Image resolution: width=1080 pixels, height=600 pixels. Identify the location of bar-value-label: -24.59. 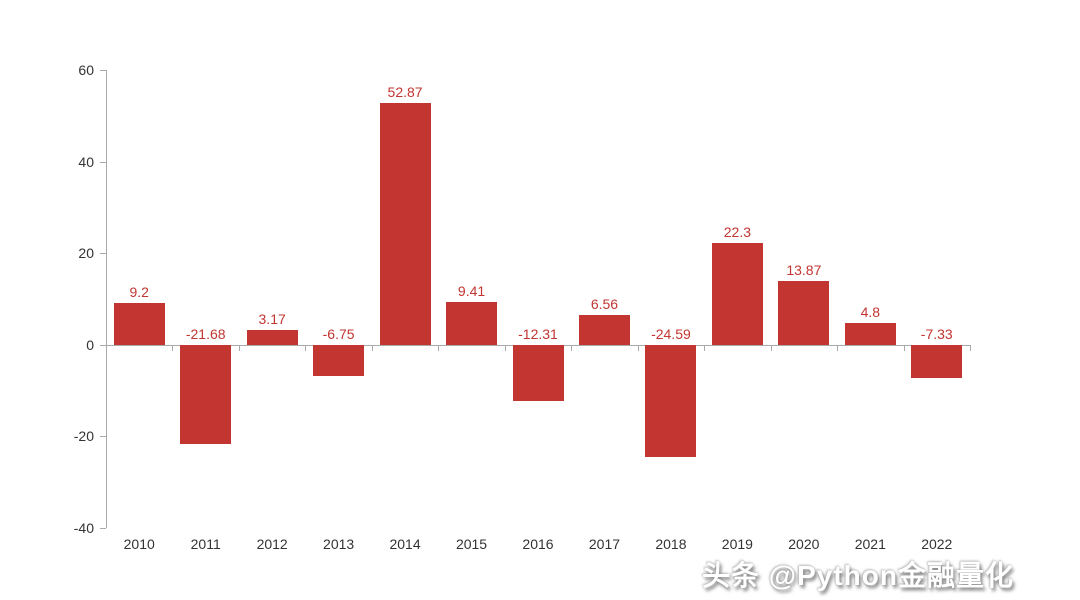
(671, 333).